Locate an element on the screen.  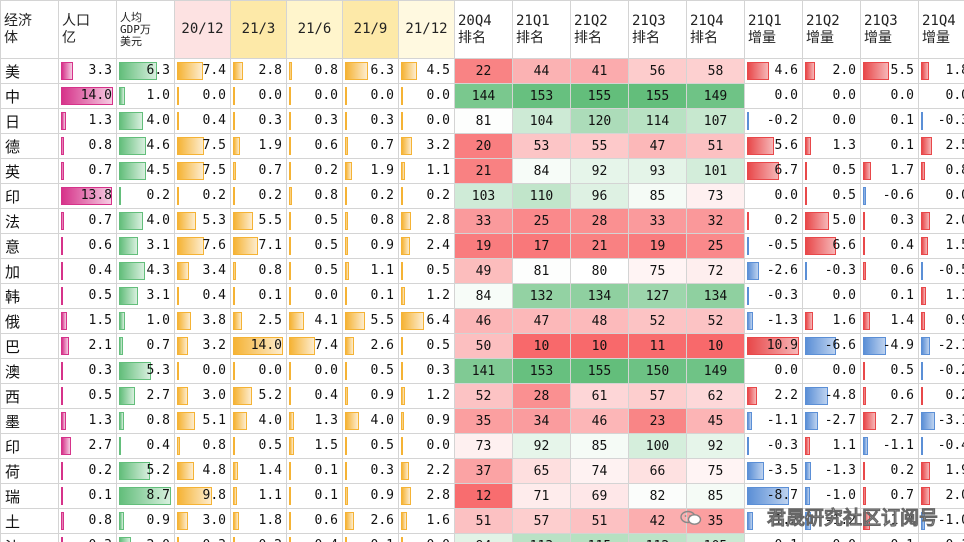
increment-cell: 4.6 is located at coordinates (773, 71).